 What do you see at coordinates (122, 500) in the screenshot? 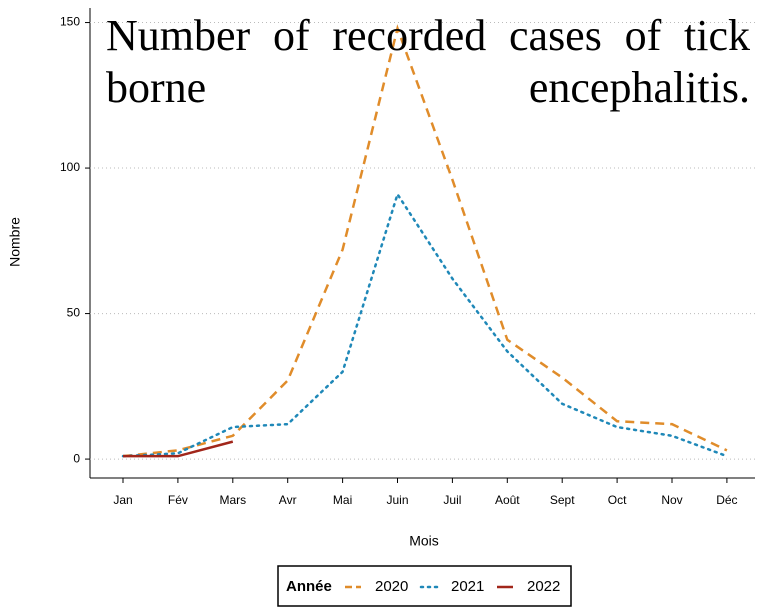
I see `x-tick-label: Jan` at bounding box center [122, 500].